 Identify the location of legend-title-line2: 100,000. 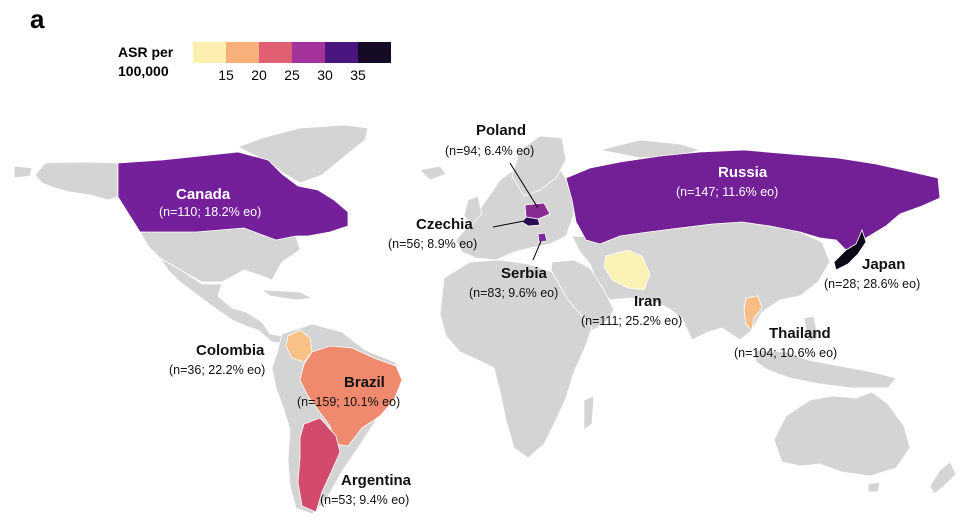
(143, 71).